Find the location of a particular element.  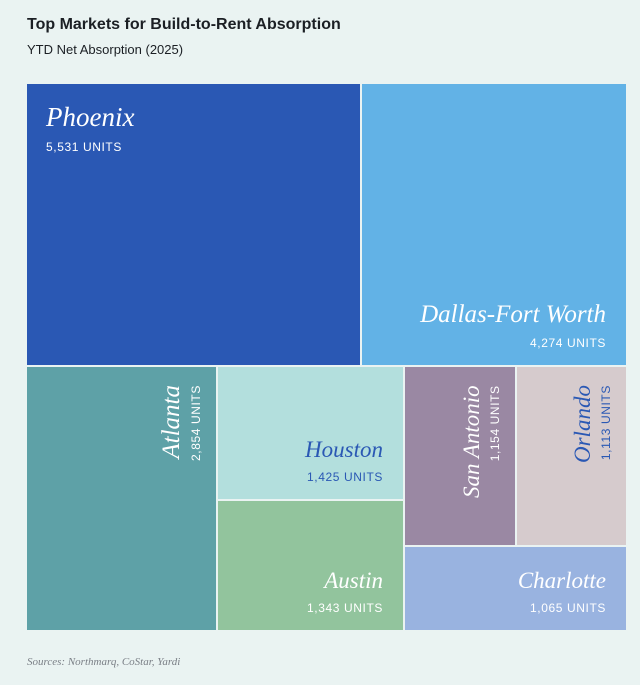

tile-value-houston: 1,425 UNITS is located at coordinates (345, 477).